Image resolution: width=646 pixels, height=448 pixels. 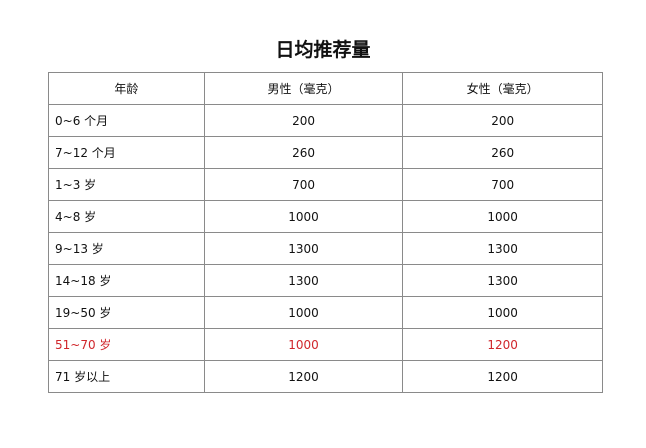 I want to click on age-cell: 9~13 岁, so click(x=126, y=248).